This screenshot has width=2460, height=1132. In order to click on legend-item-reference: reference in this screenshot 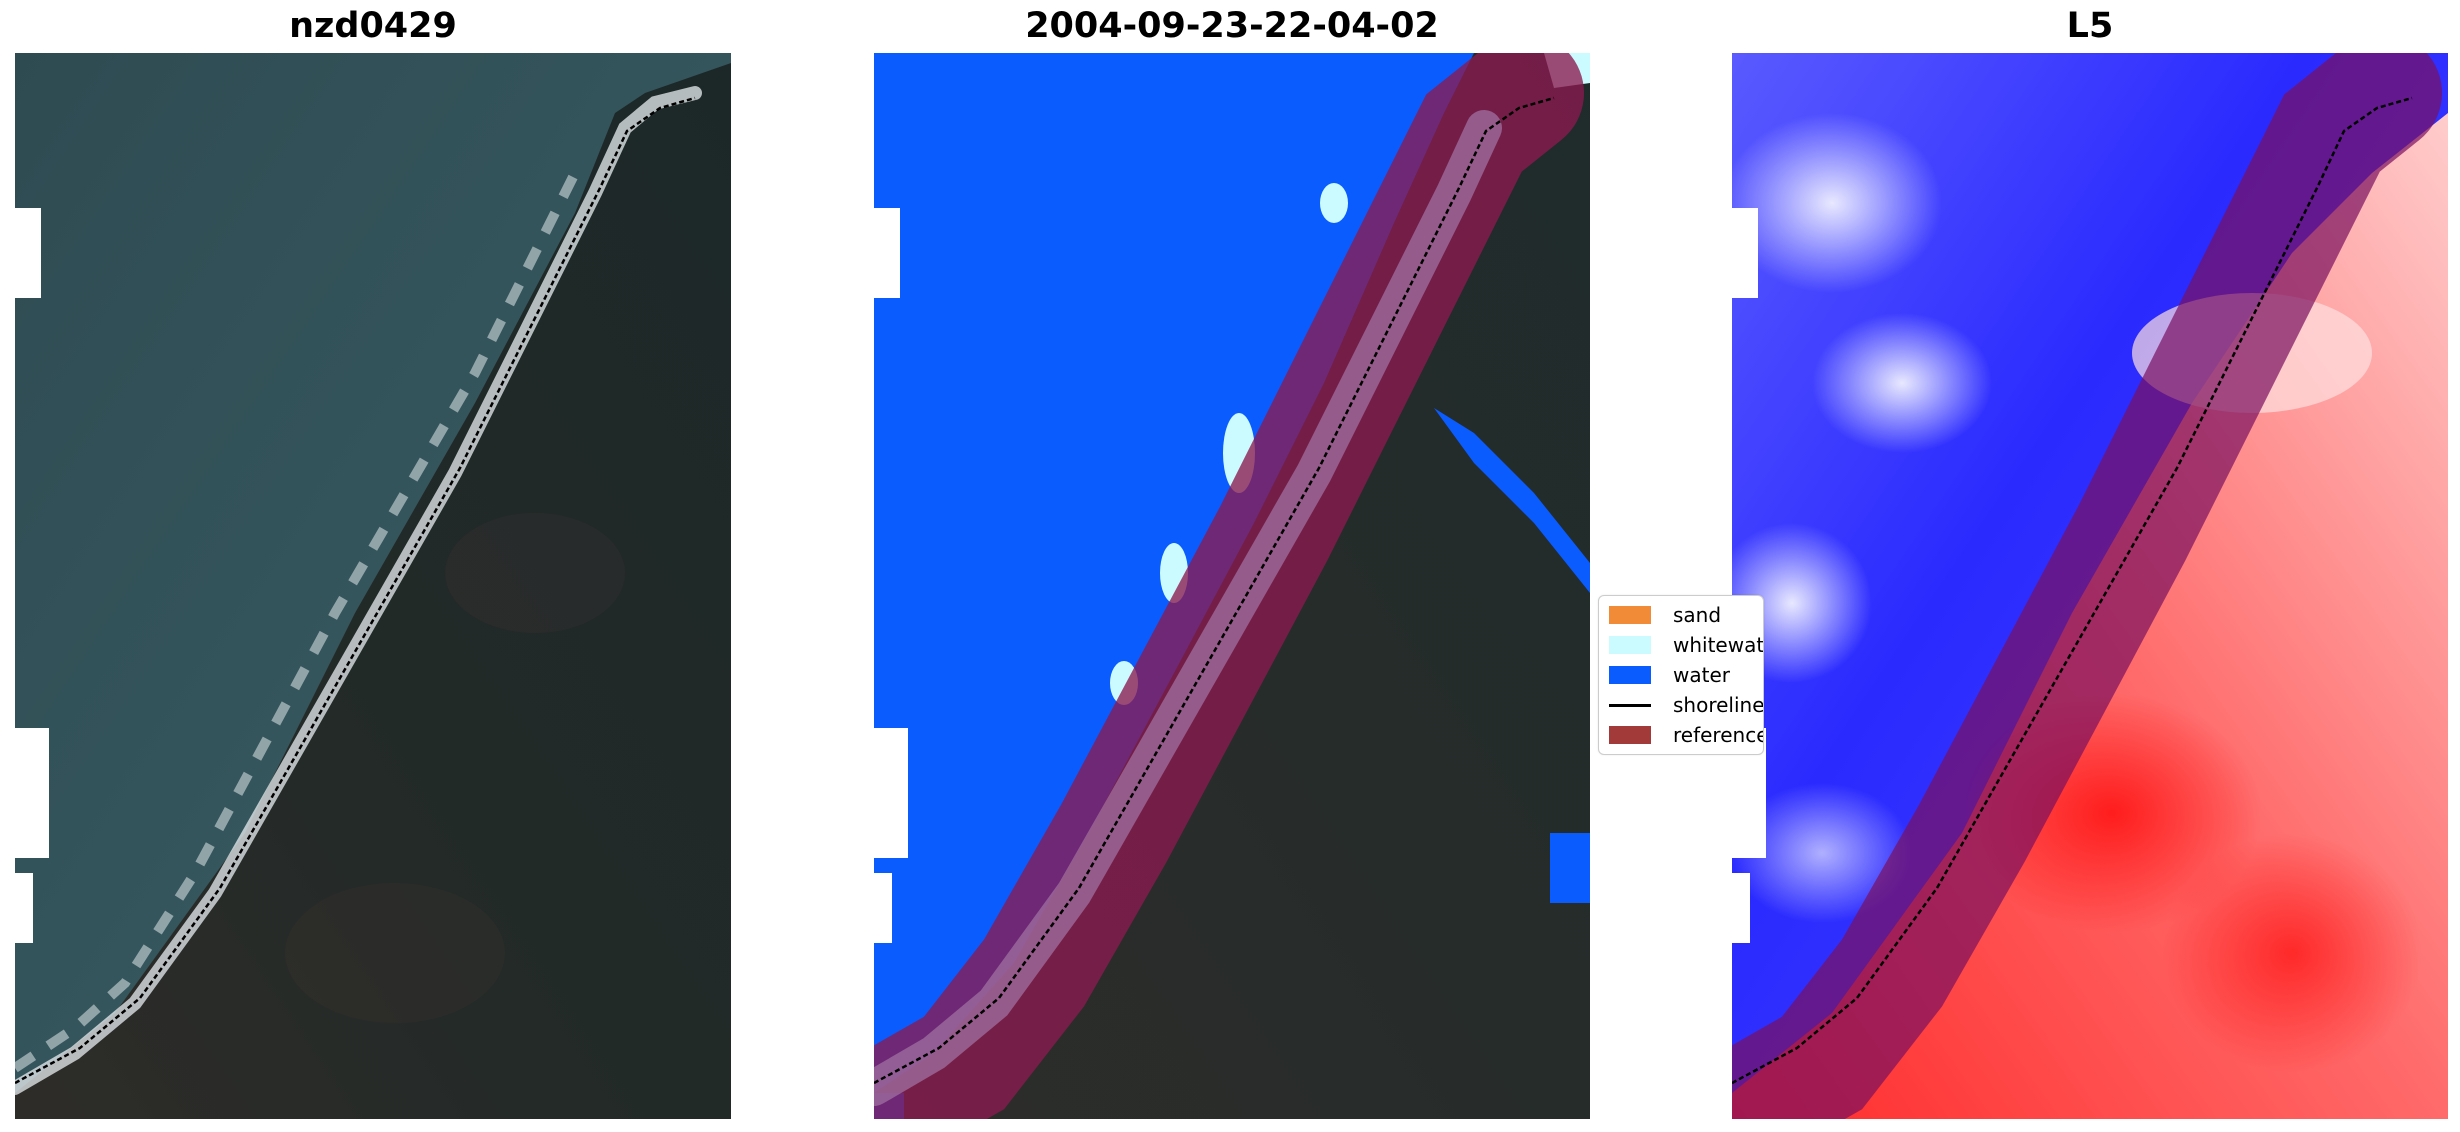, I will do `click(1686, 735)`.